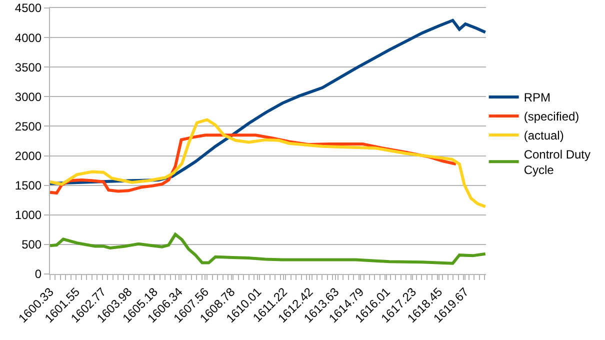 The height and width of the screenshot is (340, 605). Describe the element at coordinates (28, 126) in the screenshot. I see `y-tick-label: 2500` at that location.